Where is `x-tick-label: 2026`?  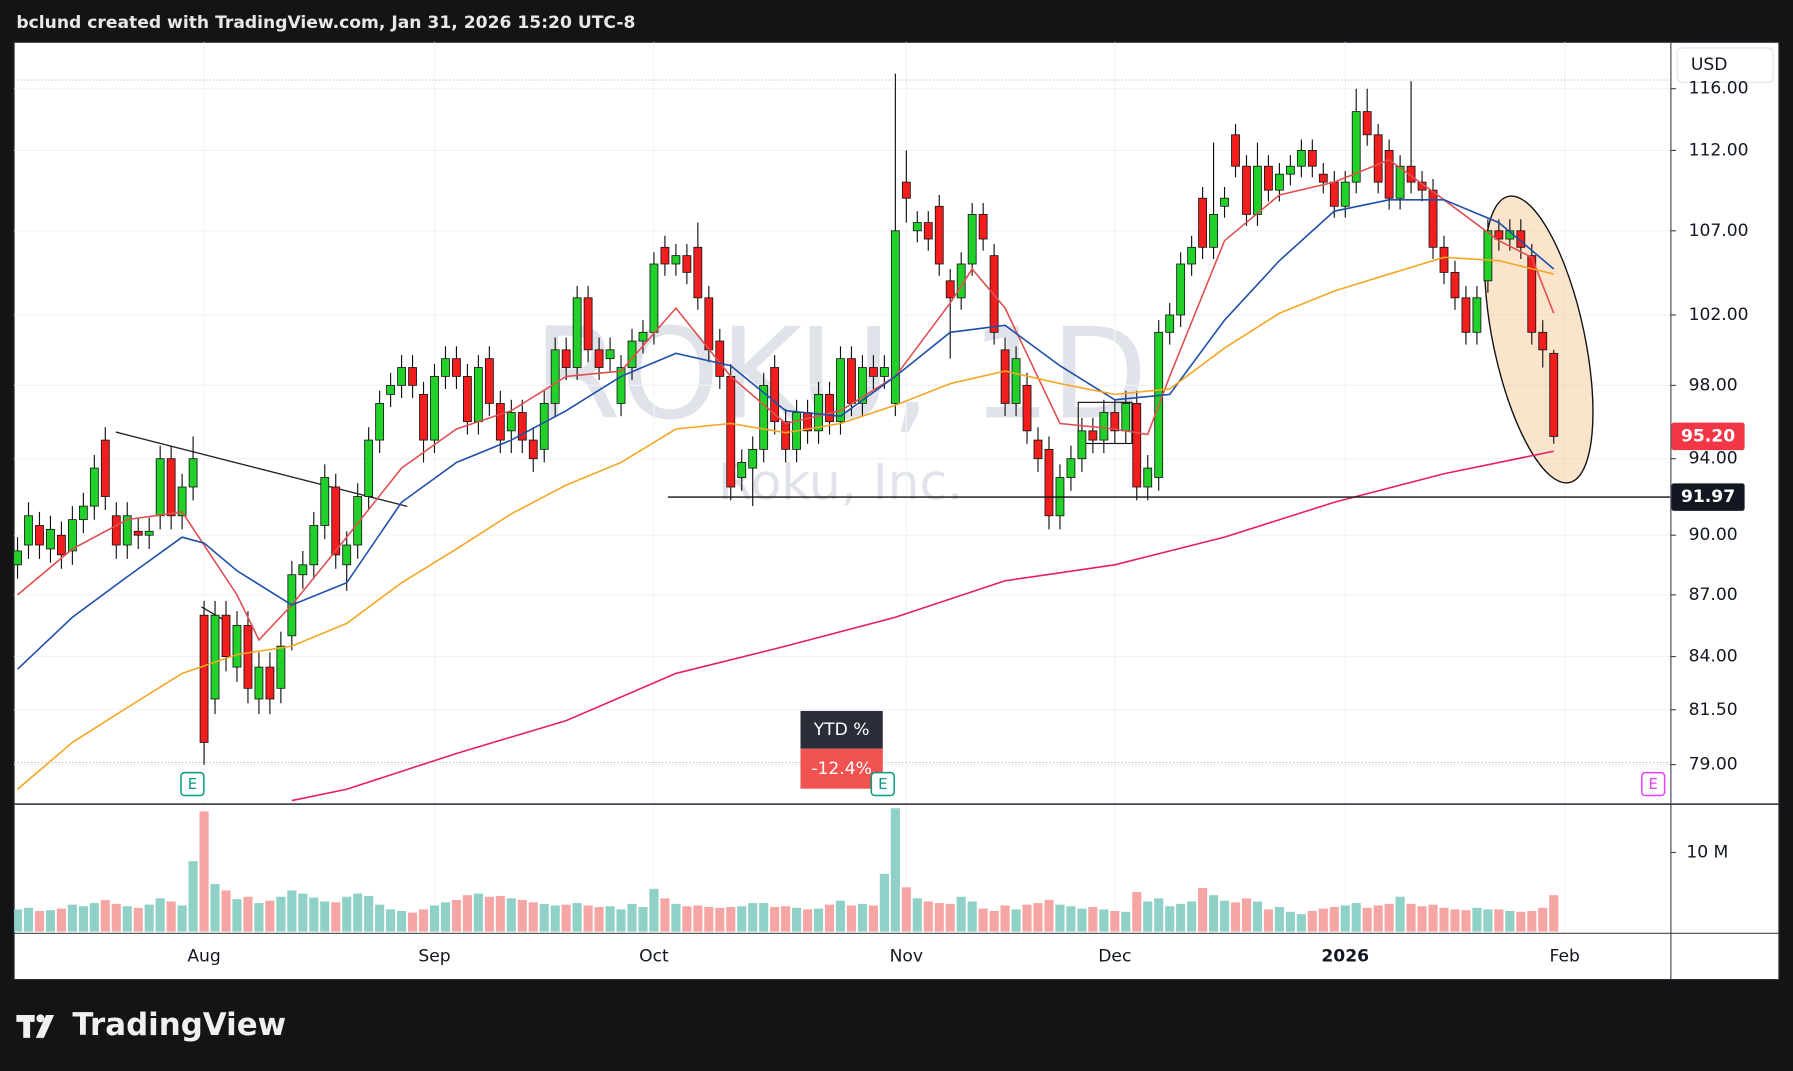
x-tick-label: 2026 is located at coordinates (1345, 957).